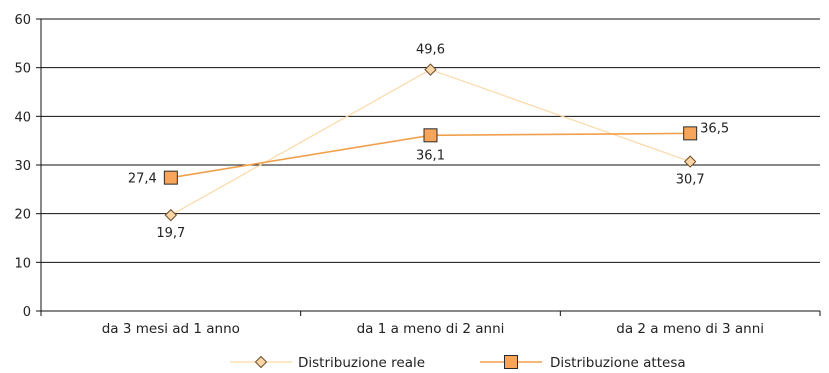 The height and width of the screenshot is (373, 829). I want to click on x-category-label: da 1 a meno di 2 anni, so click(431, 329).